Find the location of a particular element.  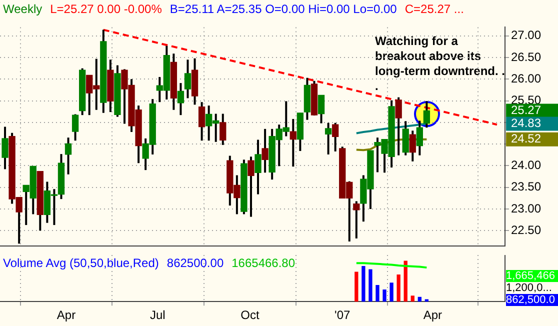

x-tick-label: '07 is located at coordinates (342, 315).